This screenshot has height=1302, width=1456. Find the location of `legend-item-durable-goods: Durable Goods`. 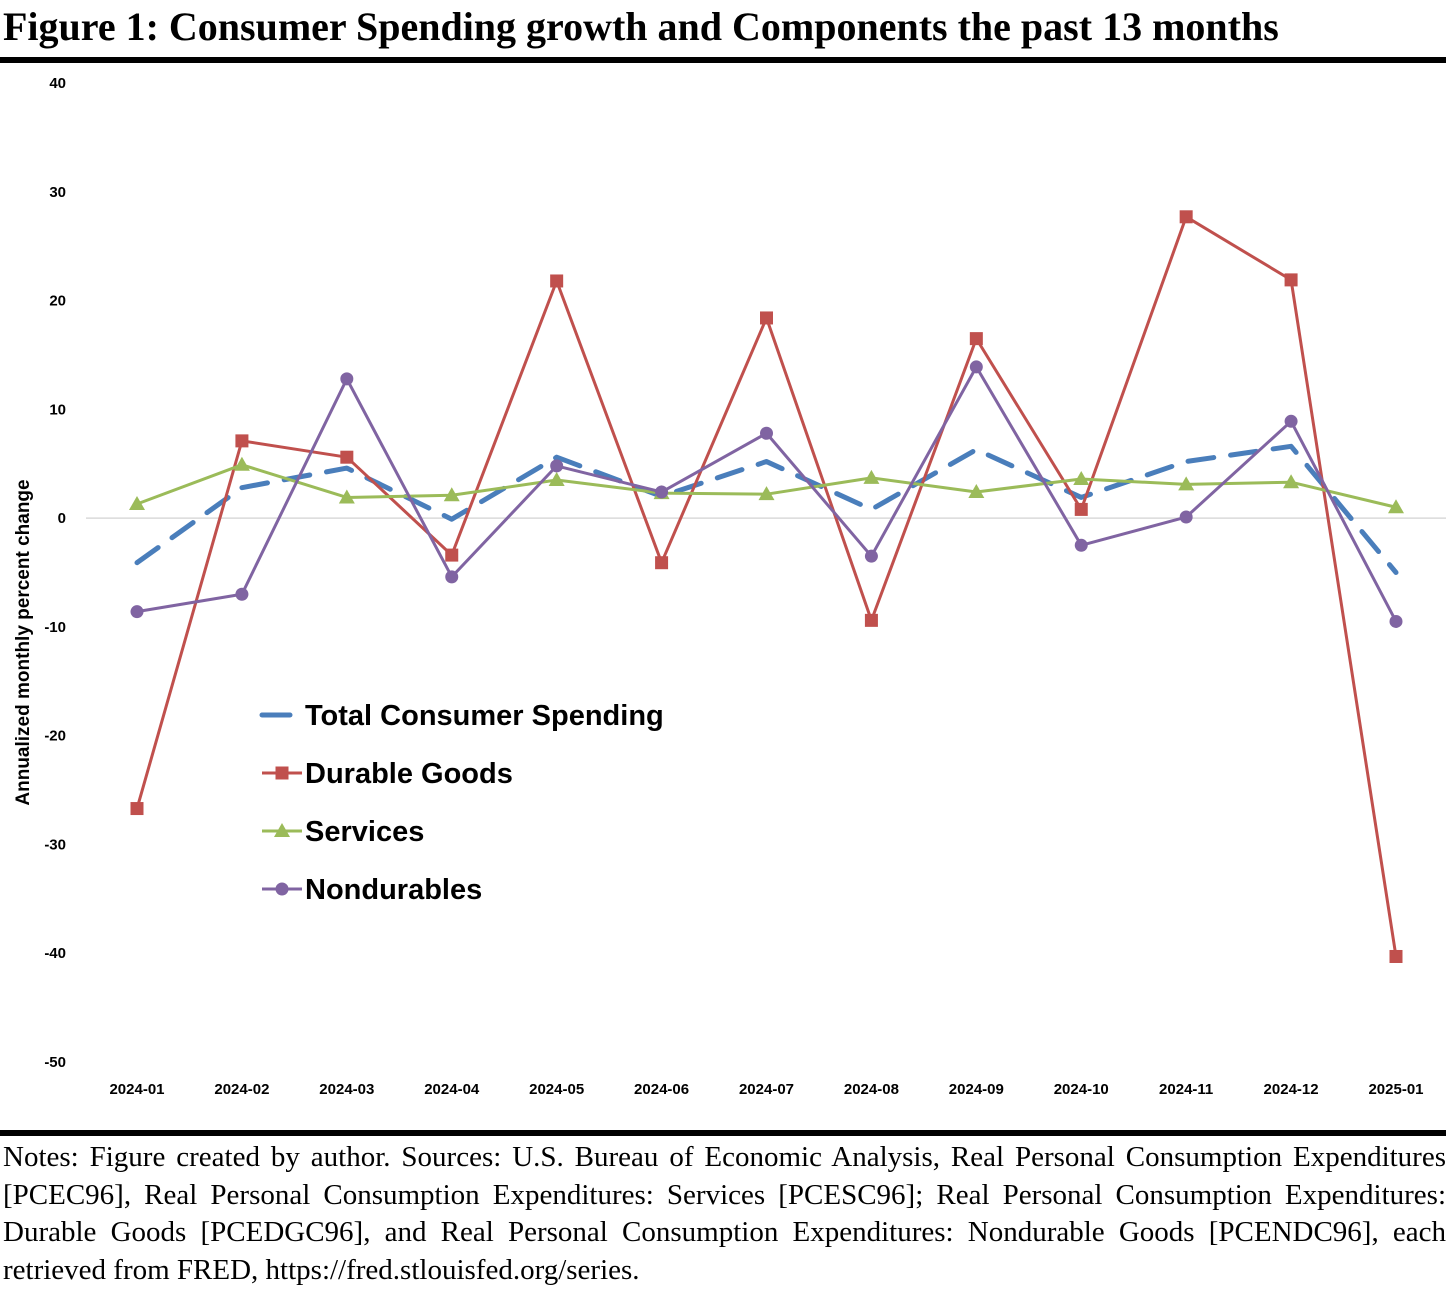

legend-item-durable-goods: Durable Goods is located at coordinates (387, 774).